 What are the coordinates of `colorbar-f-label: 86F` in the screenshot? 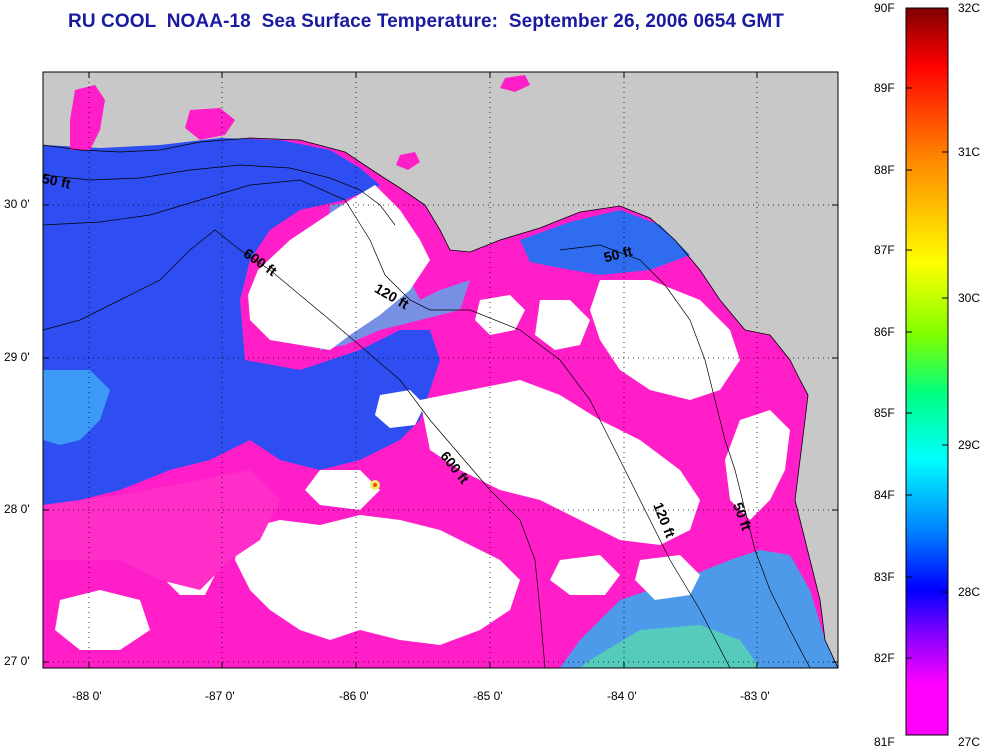 It's located at (884, 332).